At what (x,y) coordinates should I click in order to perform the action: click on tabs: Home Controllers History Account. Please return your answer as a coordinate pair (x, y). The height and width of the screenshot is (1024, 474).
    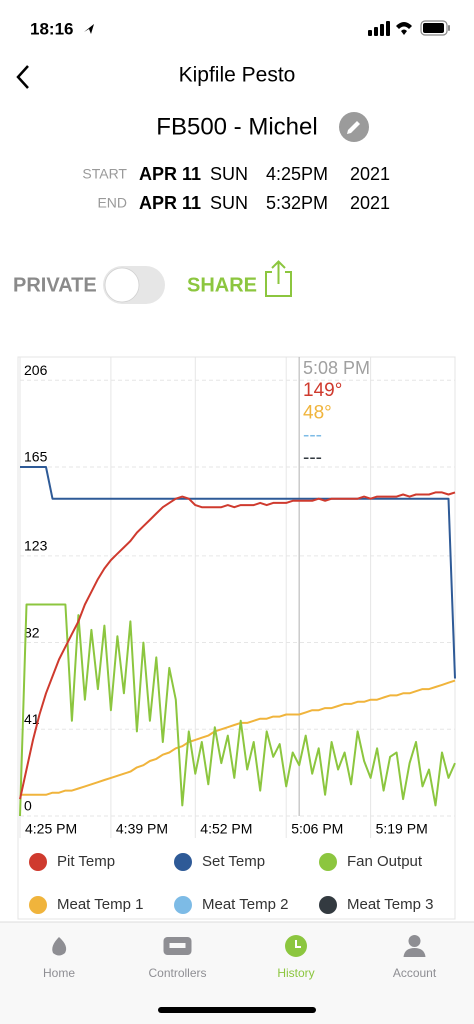
    Looking at the image, I should click on (240, 957).